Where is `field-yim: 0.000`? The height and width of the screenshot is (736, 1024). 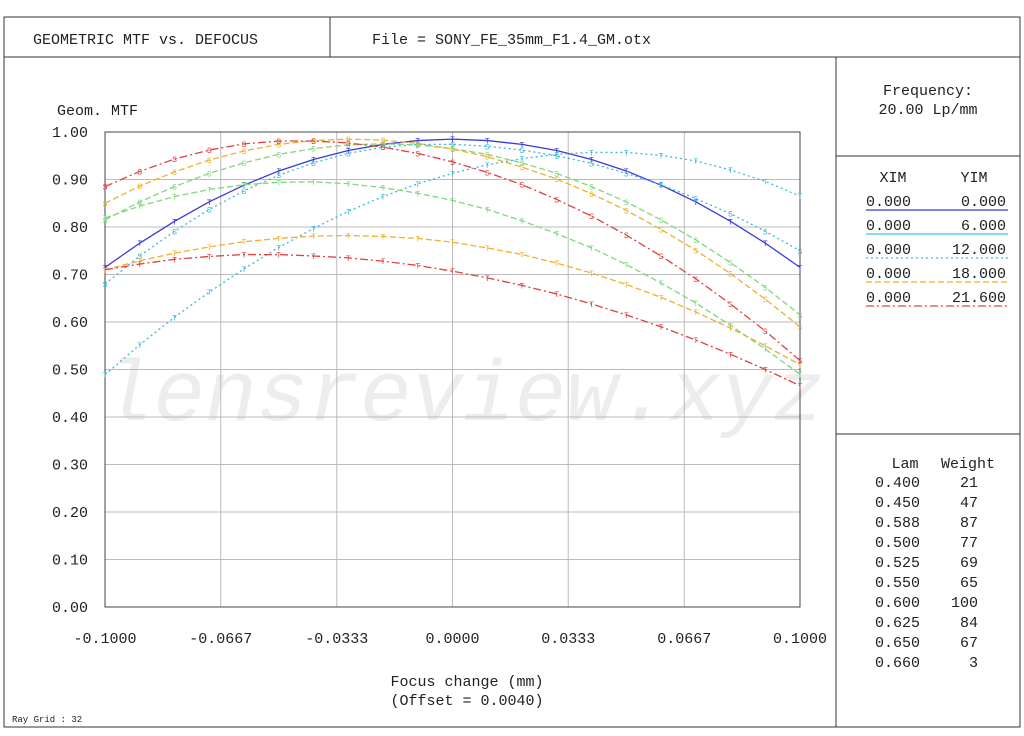 field-yim: 0.000 is located at coordinates (983, 202).